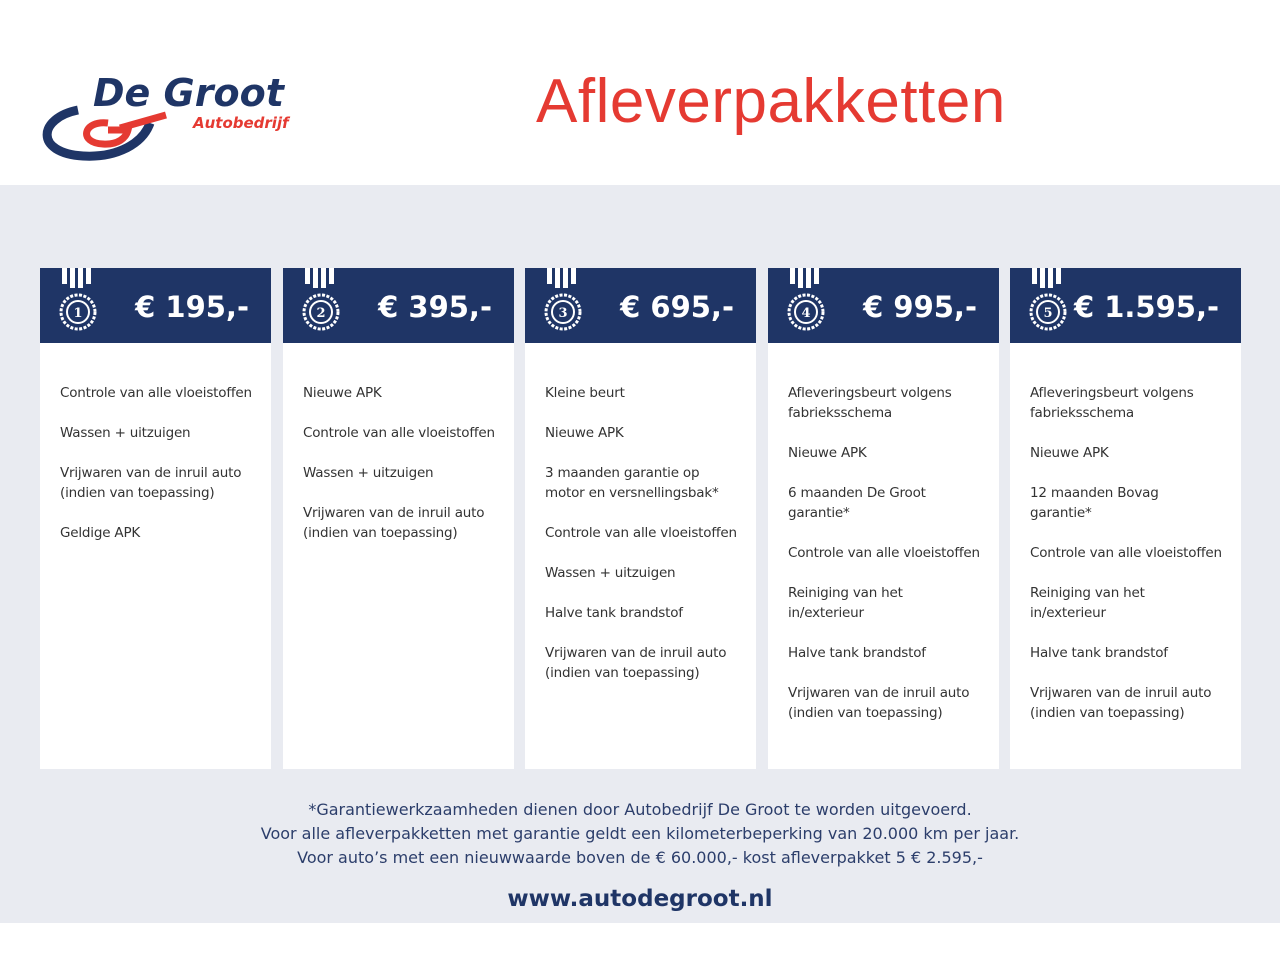 This screenshot has height=960, width=1280. What do you see at coordinates (100, 533) in the screenshot?
I see `package-item: Geldige APK` at bounding box center [100, 533].